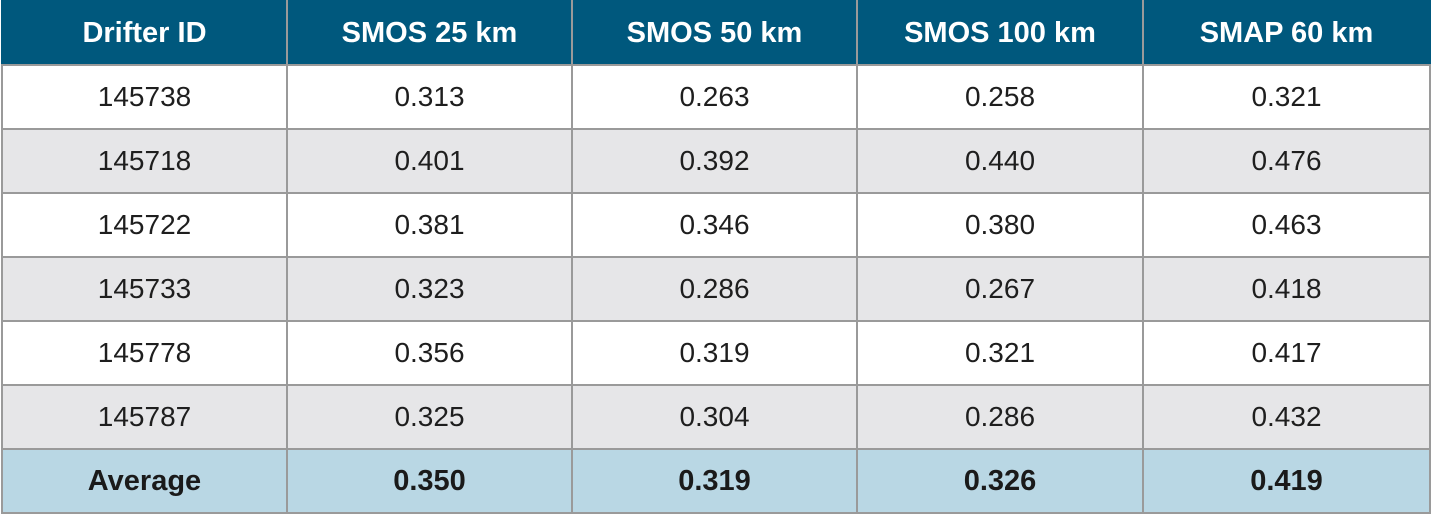 The height and width of the screenshot is (515, 1431). Describe the element at coordinates (1000, 225) in the screenshot. I see `table-cell: 0.380` at that location.